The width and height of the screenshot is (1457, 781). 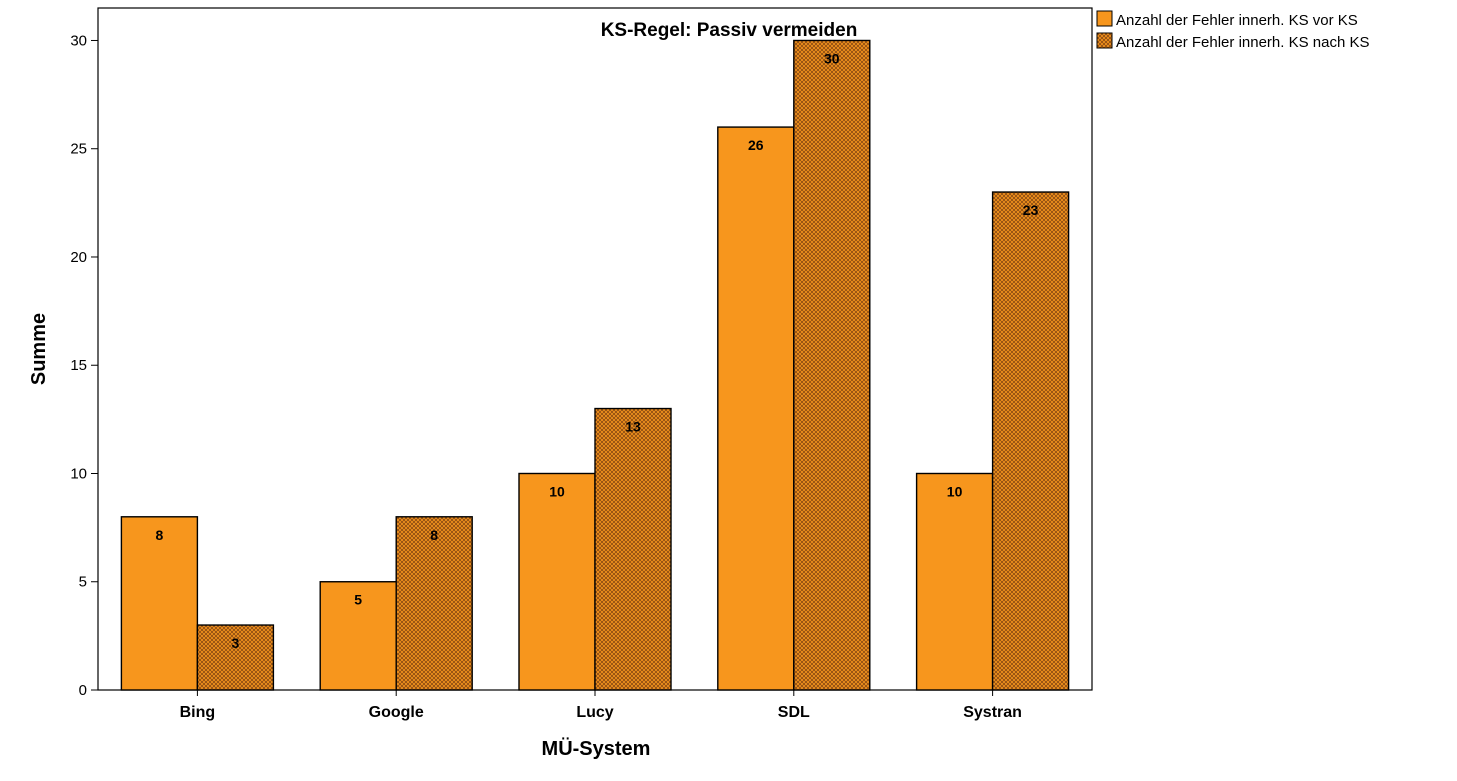 I want to click on y-tick-label: 25, so click(x=78, y=149).